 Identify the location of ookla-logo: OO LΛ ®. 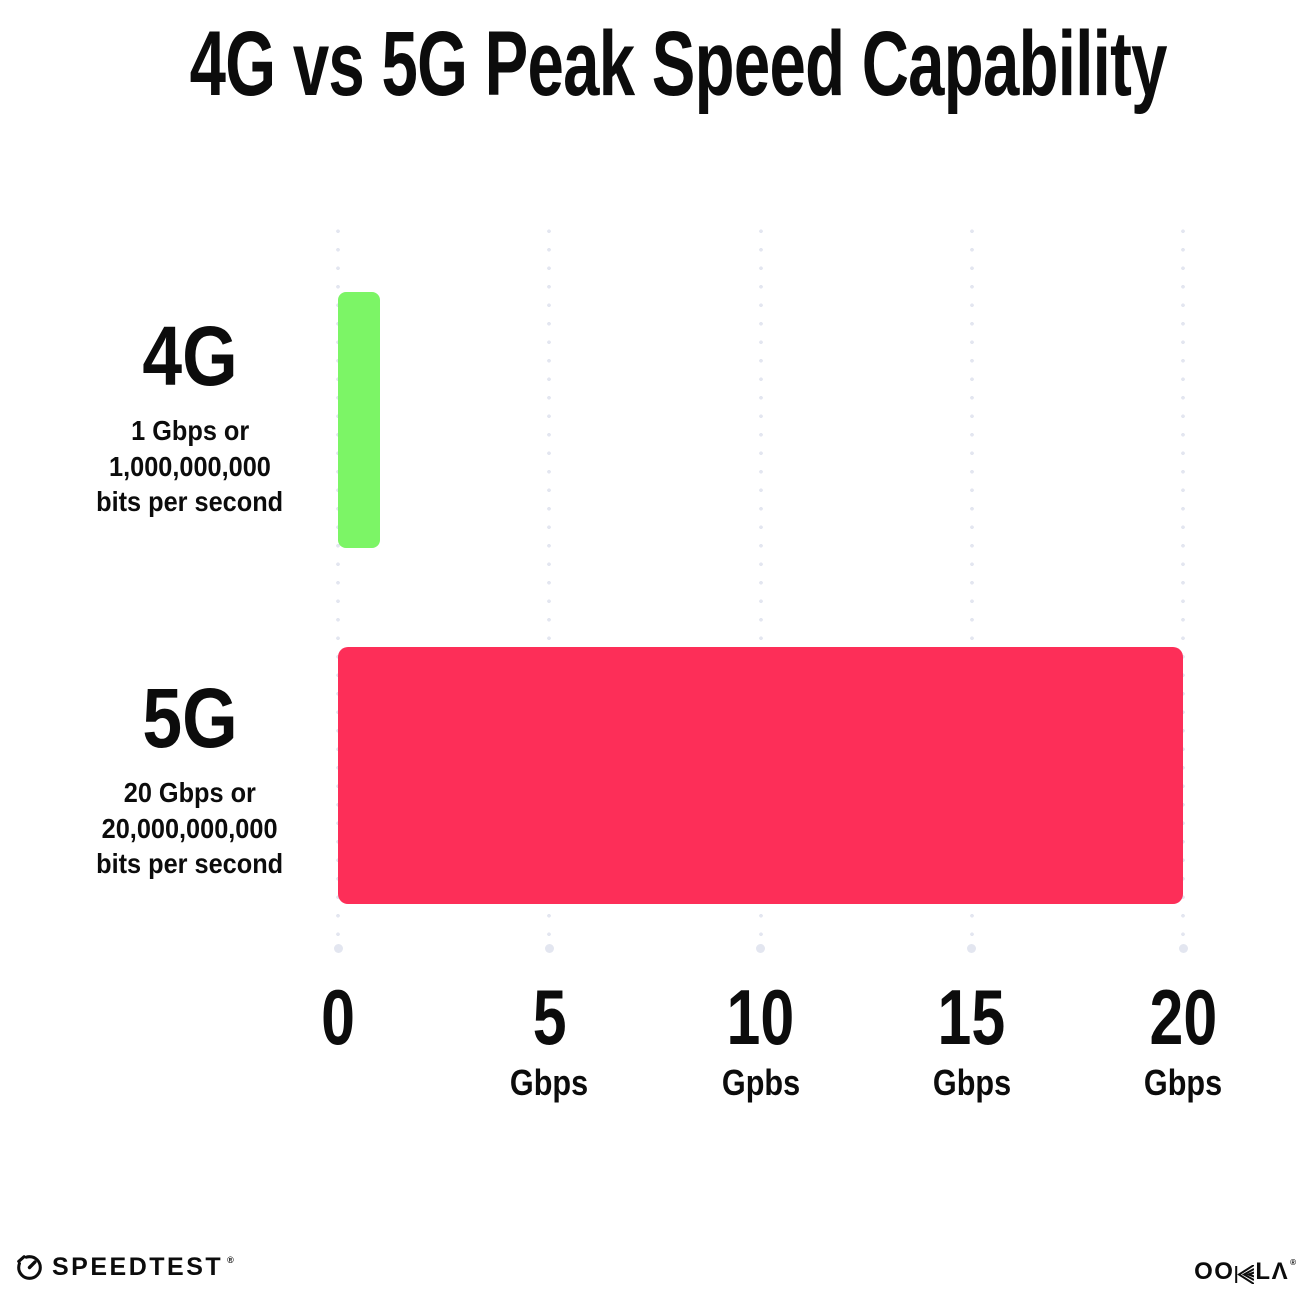
(1245, 1271).